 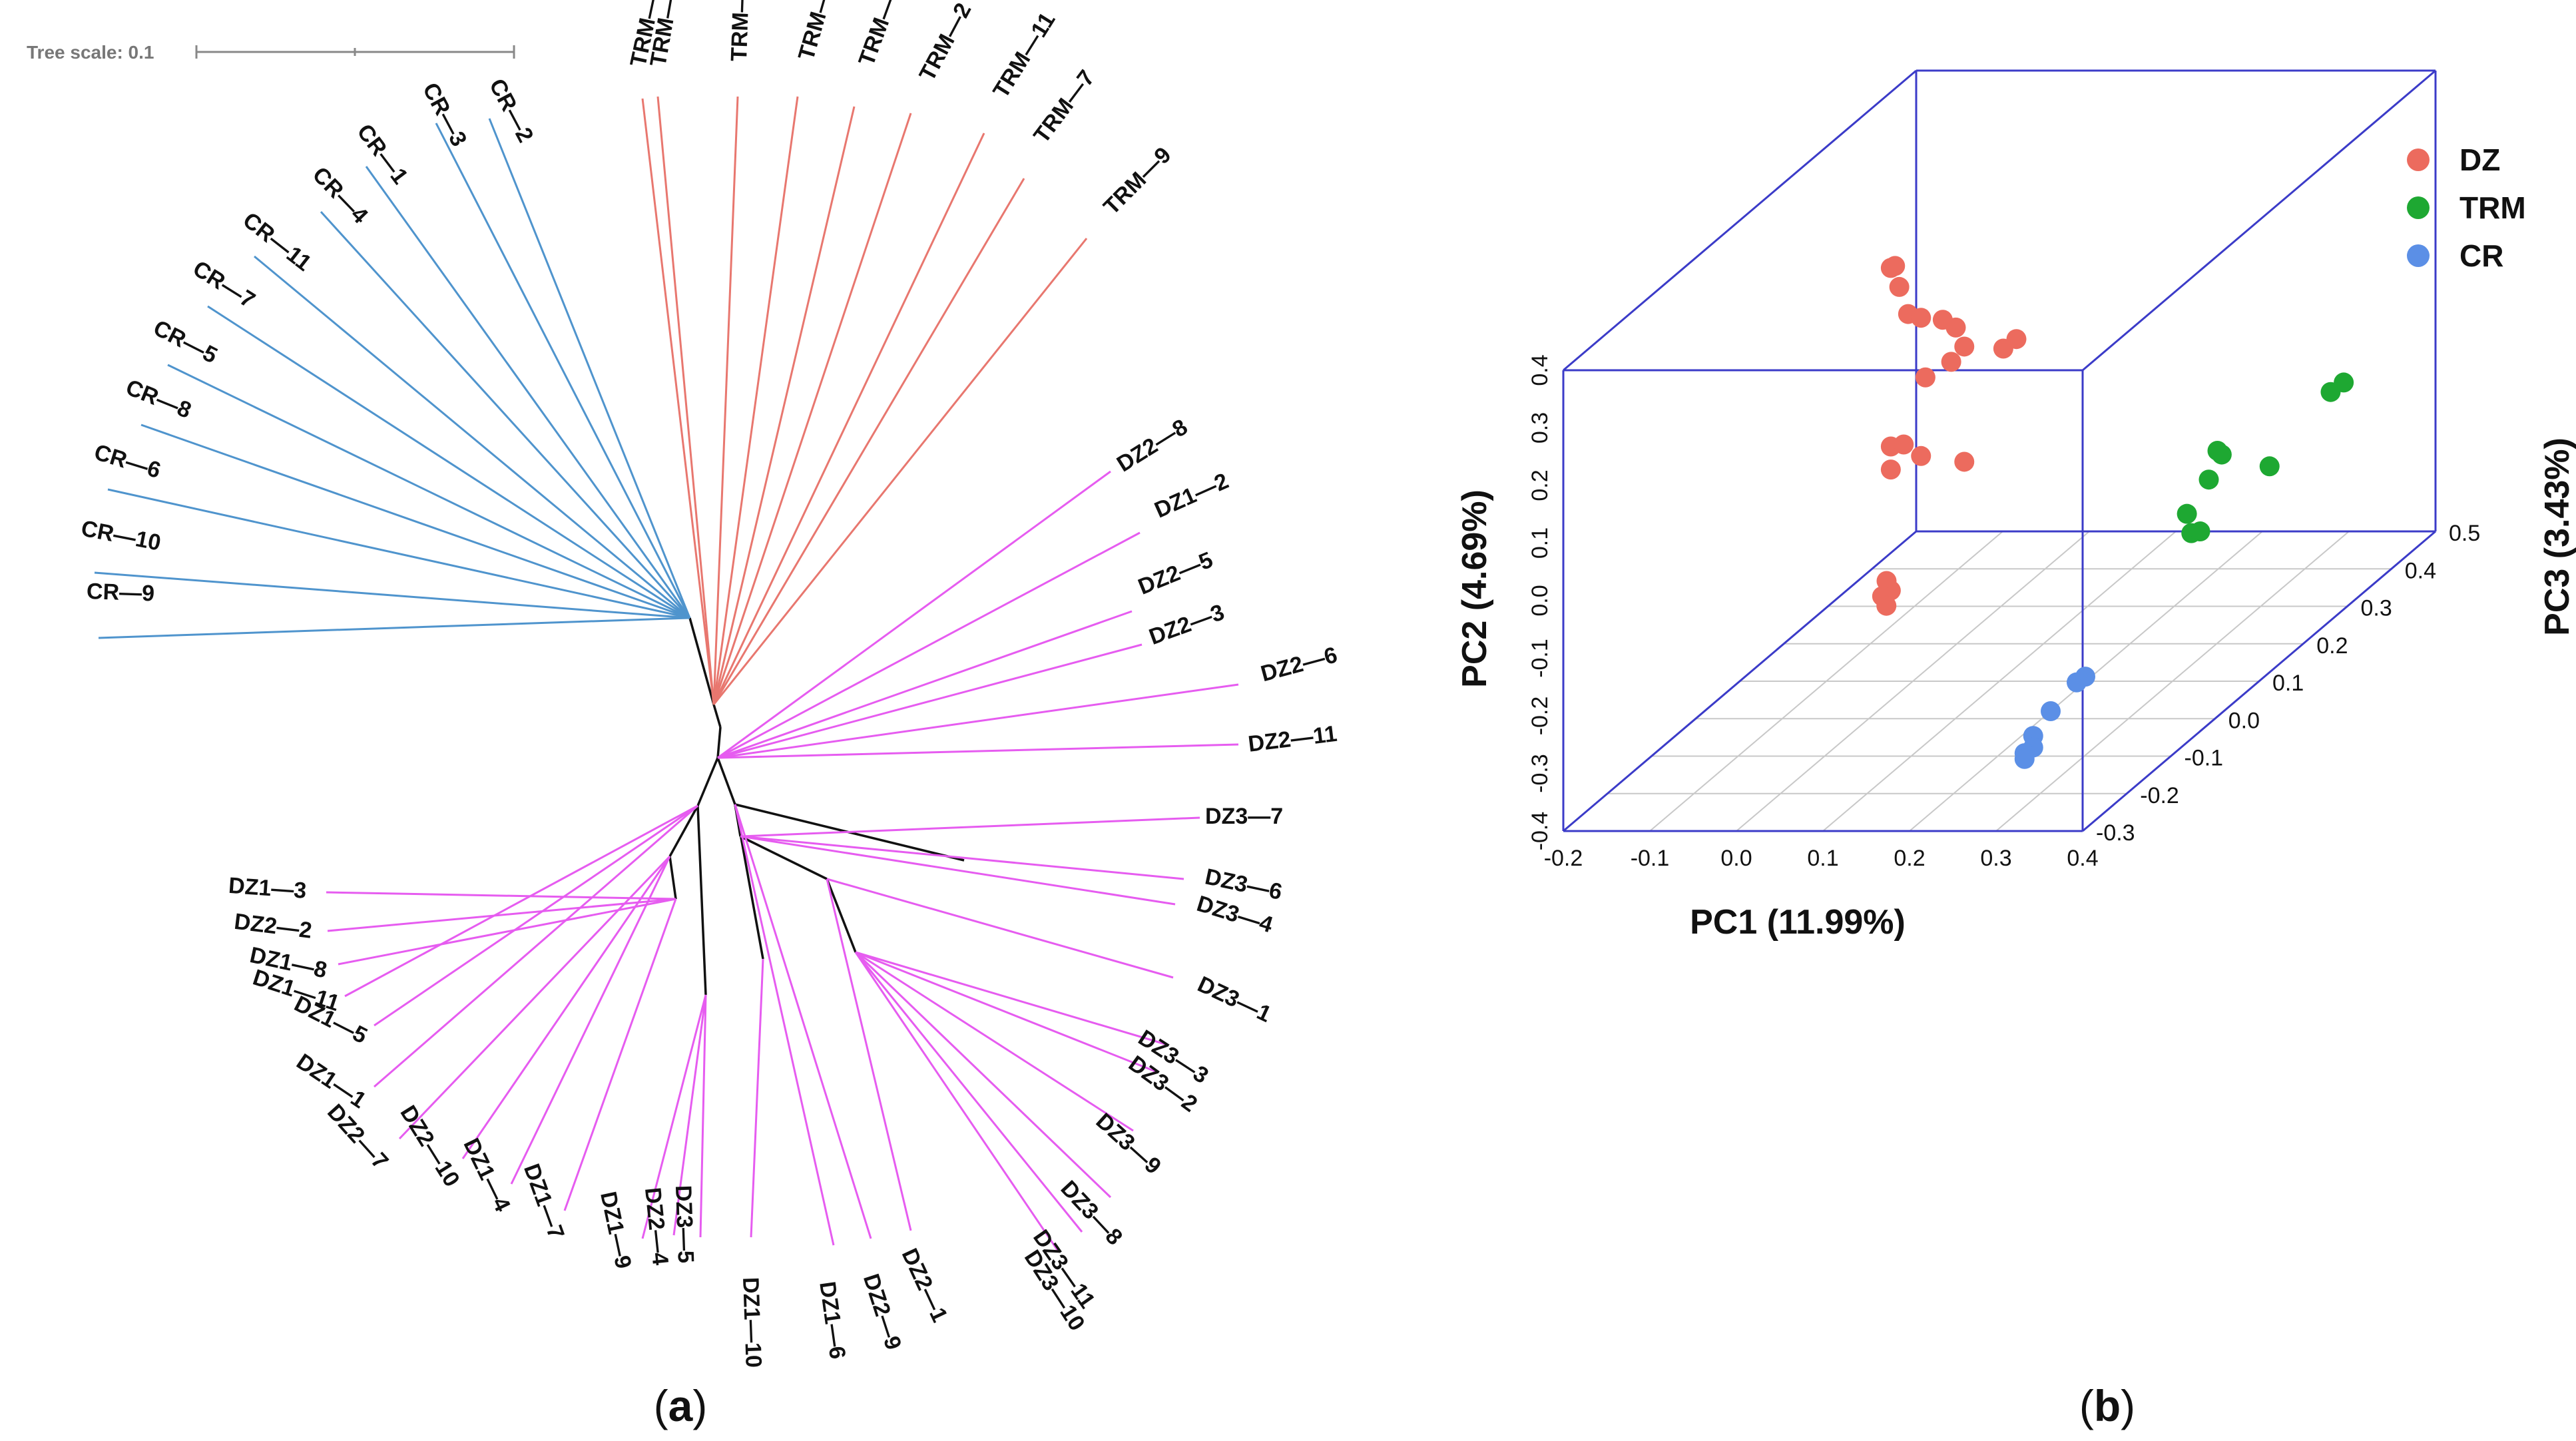 I want to click on x-tick-label-2: 0.0, so click(x=1736, y=858).